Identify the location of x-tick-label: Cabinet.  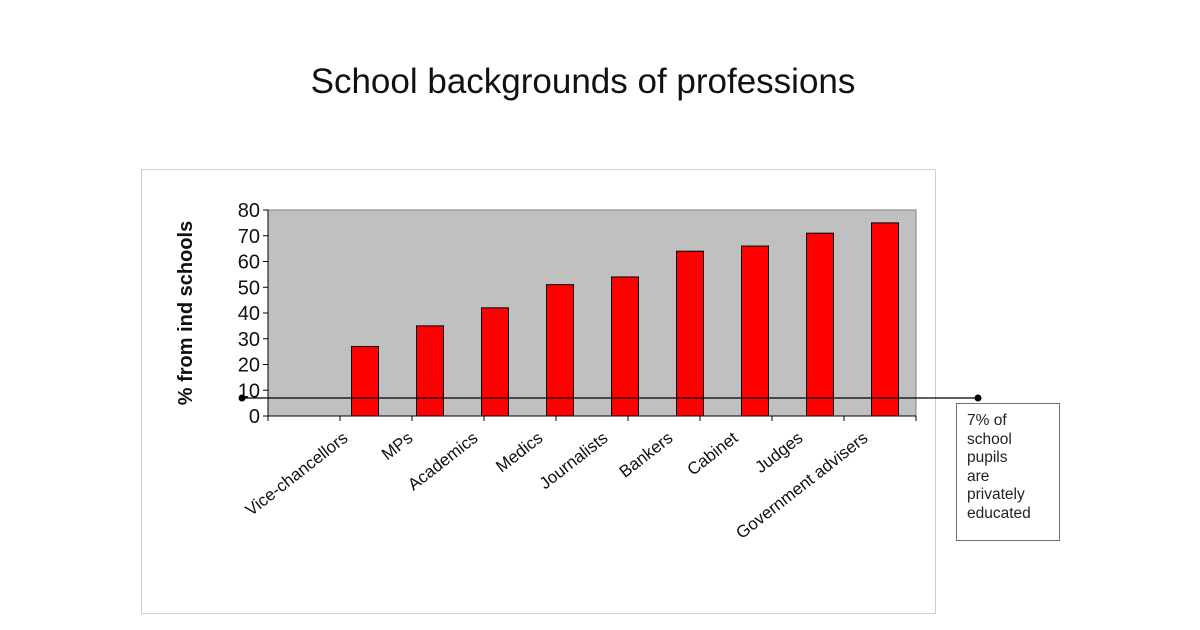
(713, 453).